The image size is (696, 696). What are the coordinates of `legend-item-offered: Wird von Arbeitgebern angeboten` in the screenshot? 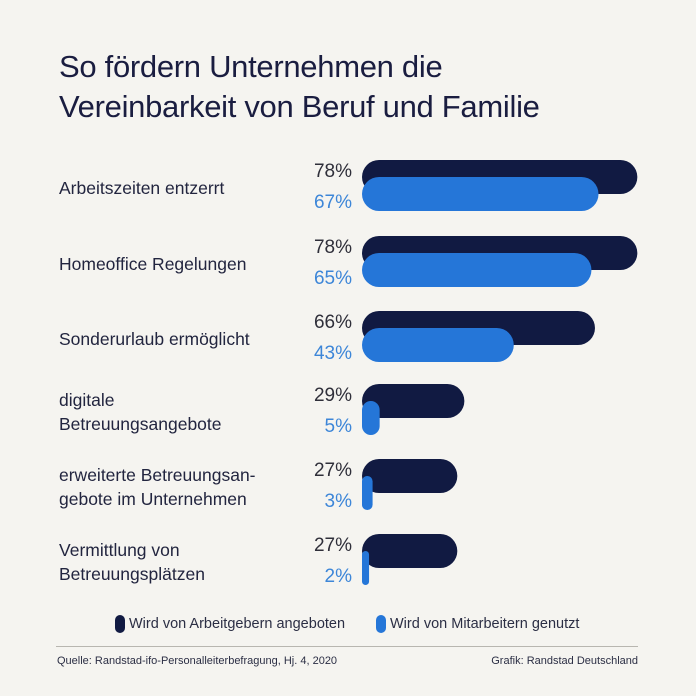 It's located at (230, 624).